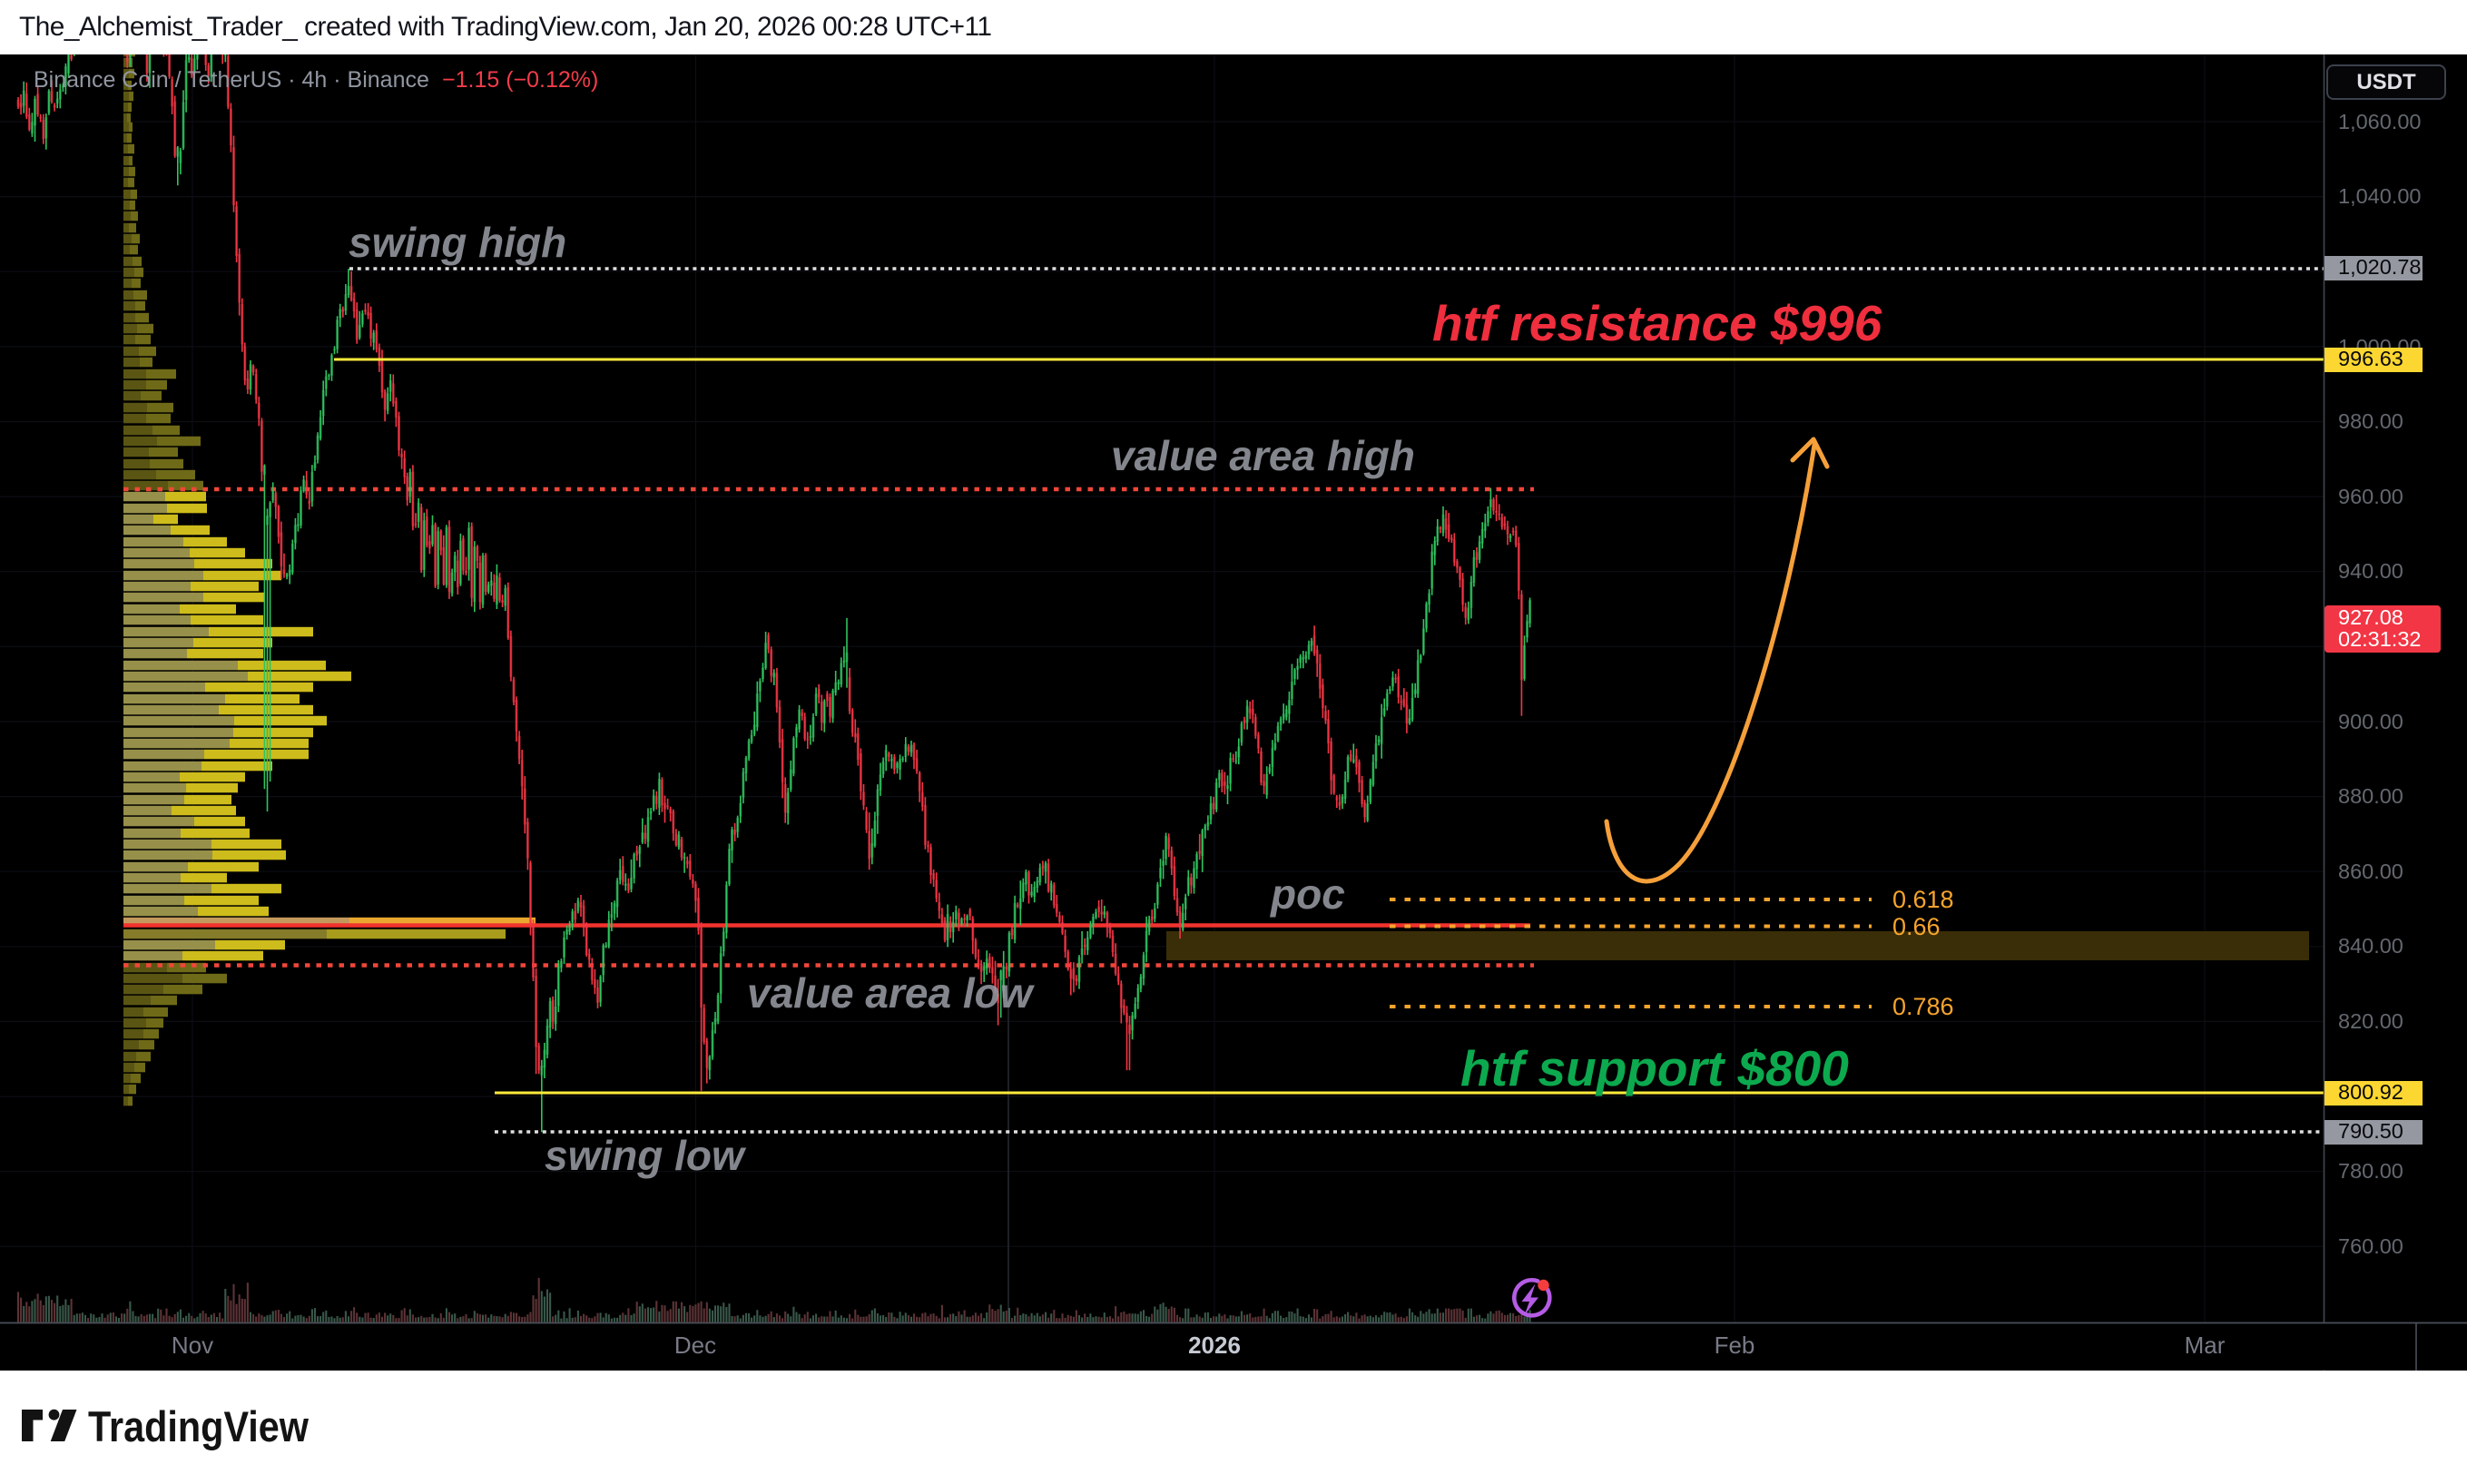 Image resolution: width=2467 pixels, height=1484 pixels. What do you see at coordinates (646, 1155) in the screenshot?
I see `svg-text: swing low` at bounding box center [646, 1155].